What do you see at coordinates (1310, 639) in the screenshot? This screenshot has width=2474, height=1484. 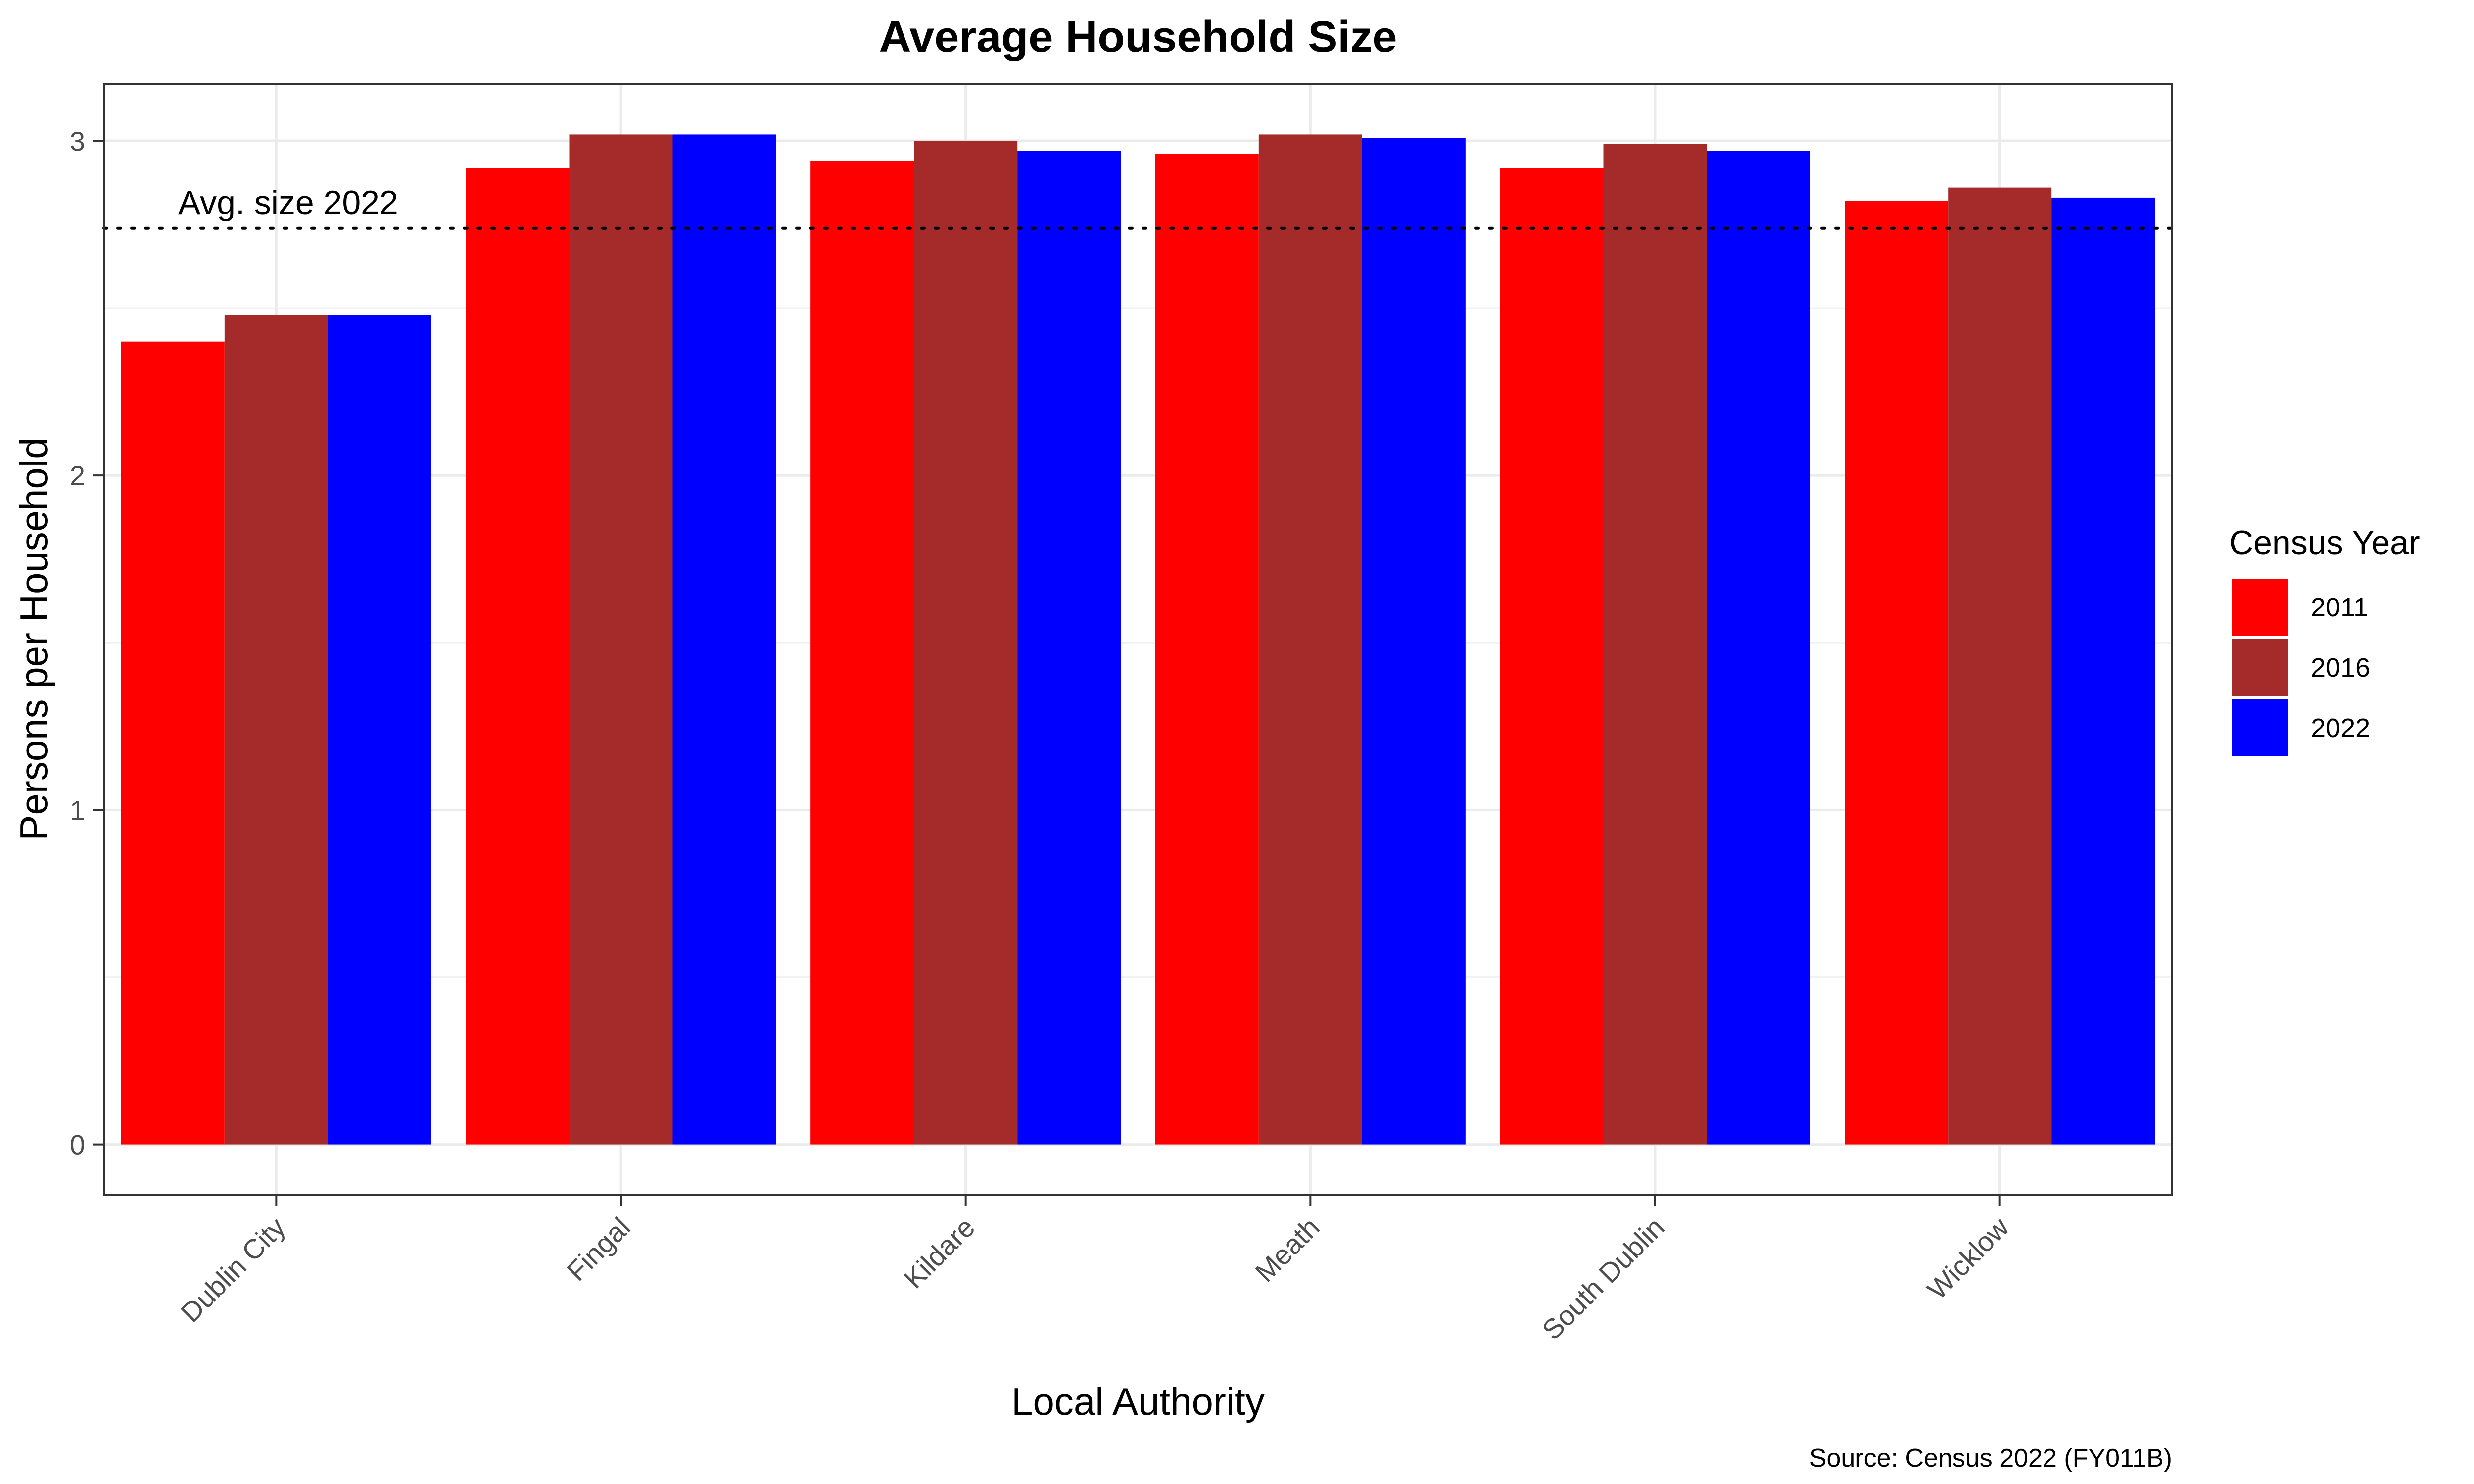 I see `bar-meath-2016` at bounding box center [1310, 639].